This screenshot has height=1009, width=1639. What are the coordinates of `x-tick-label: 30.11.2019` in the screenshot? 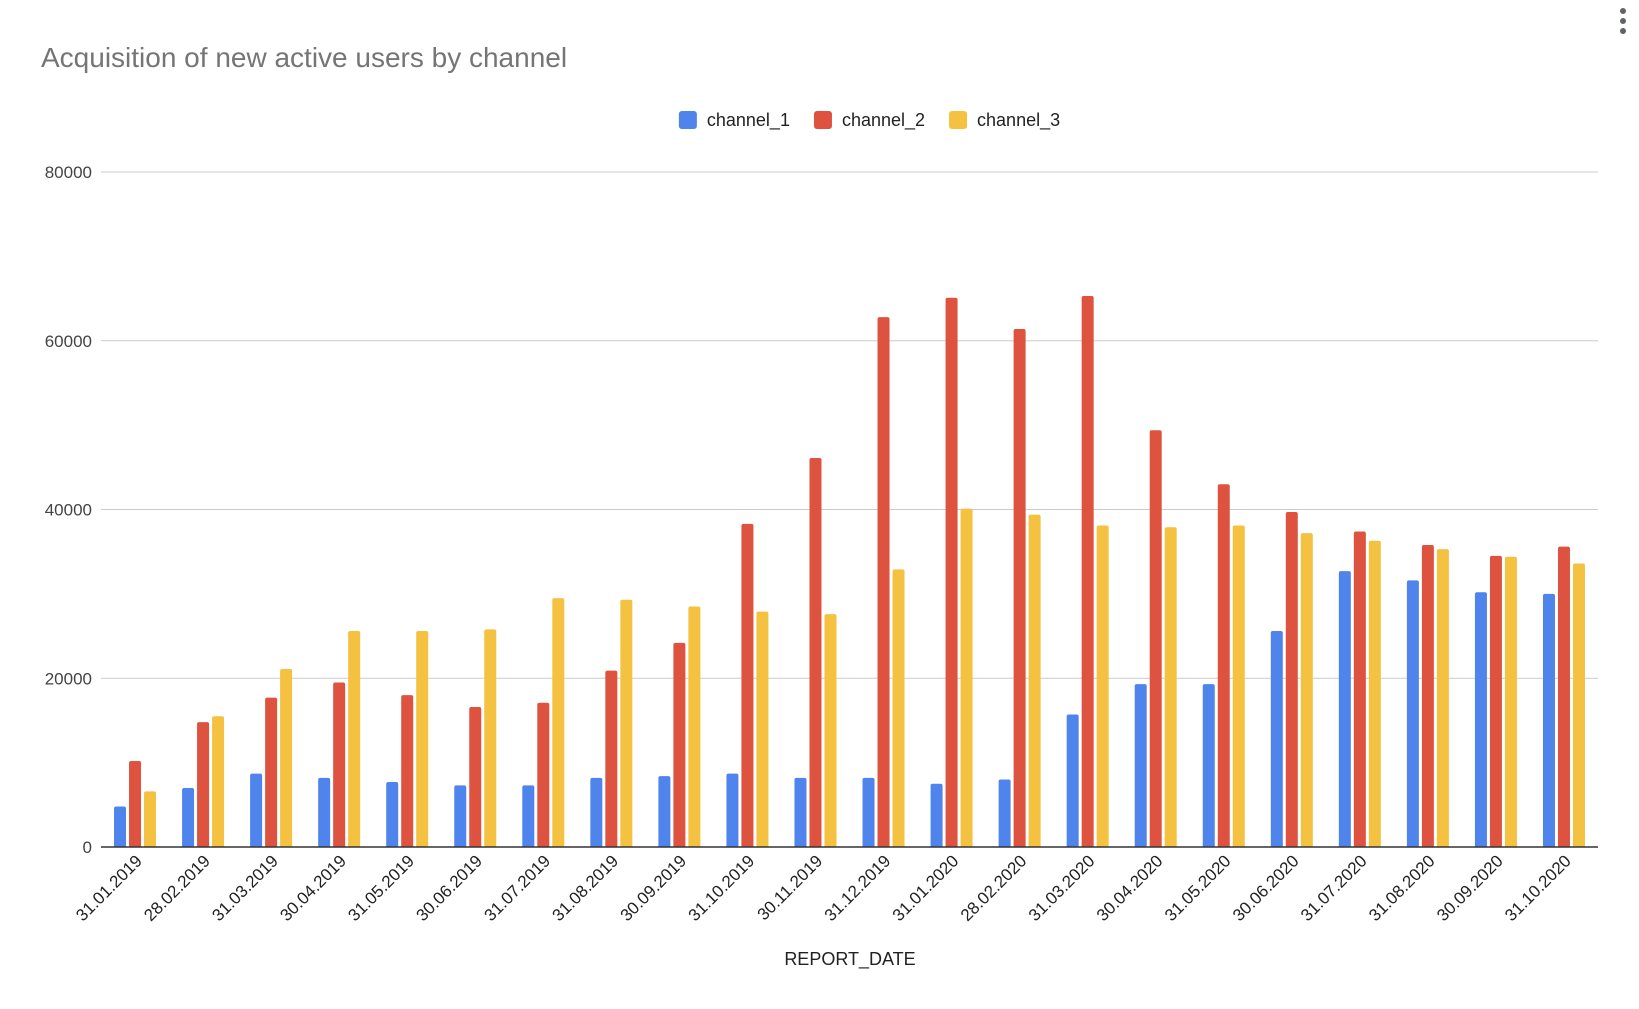 It's located at (790, 887).